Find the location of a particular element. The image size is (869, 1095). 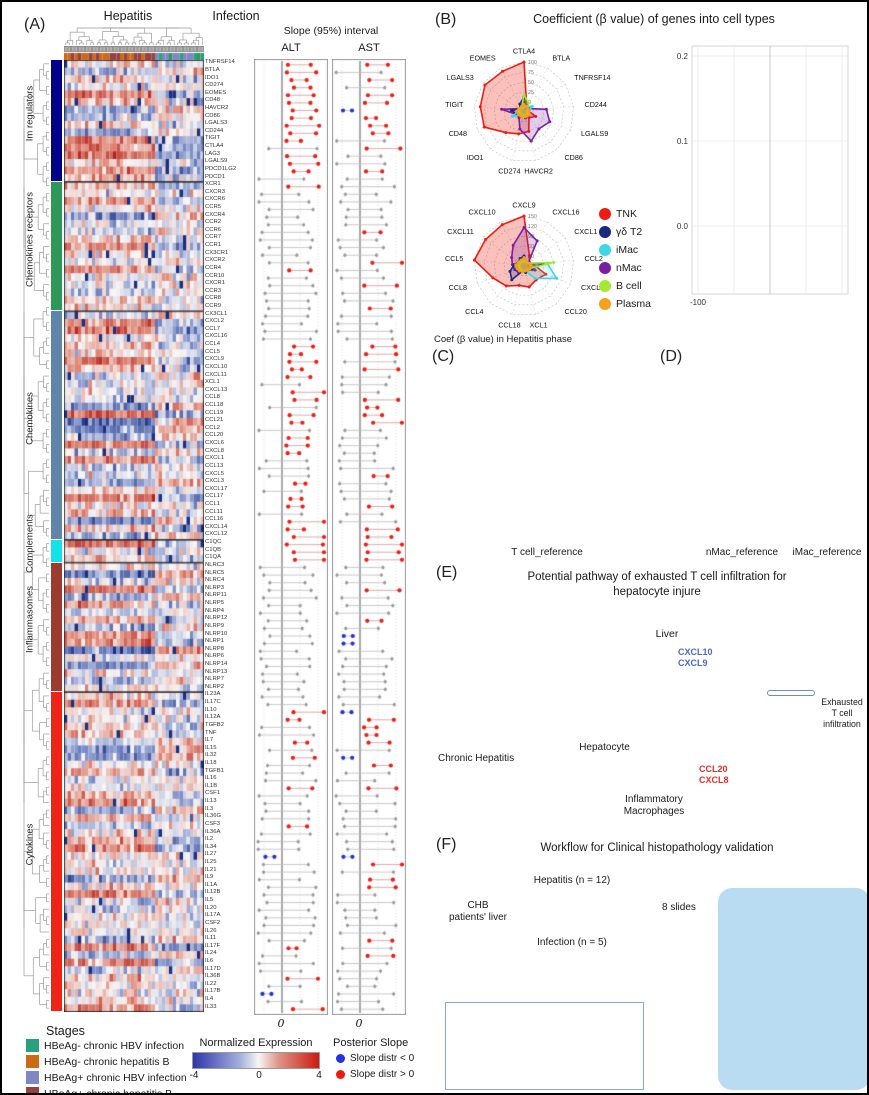

panel-e-title-line2: hepatocyte injure is located at coordinates (657, 592).